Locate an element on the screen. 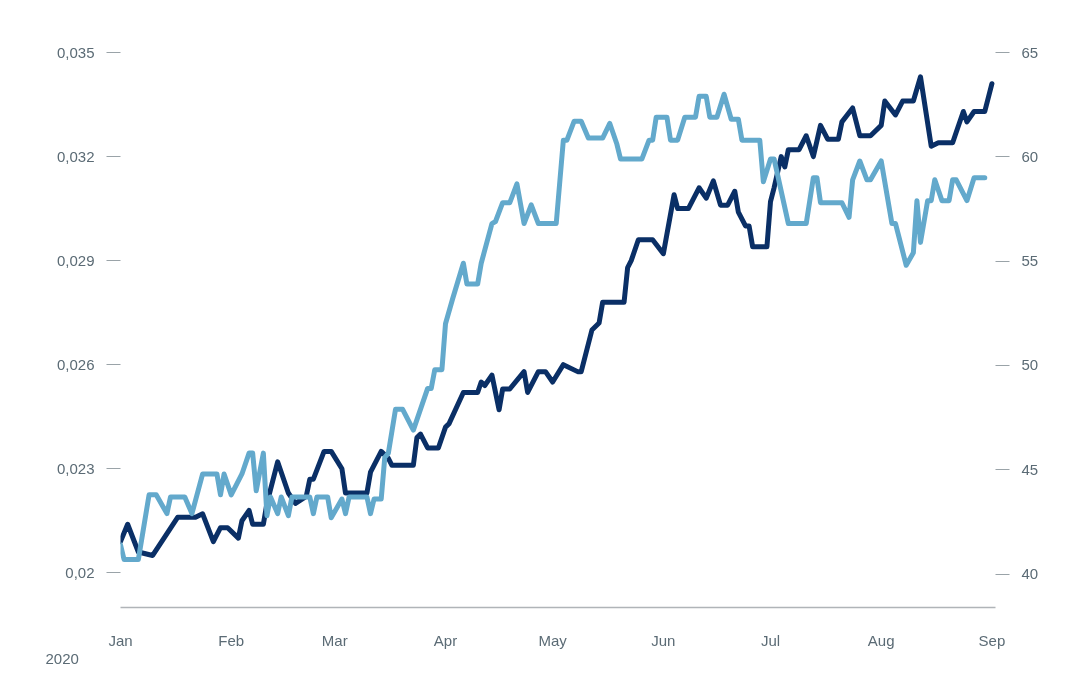 The image size is (1067, 677). x-tick-label: Jun is located at coordinates (663, 640).